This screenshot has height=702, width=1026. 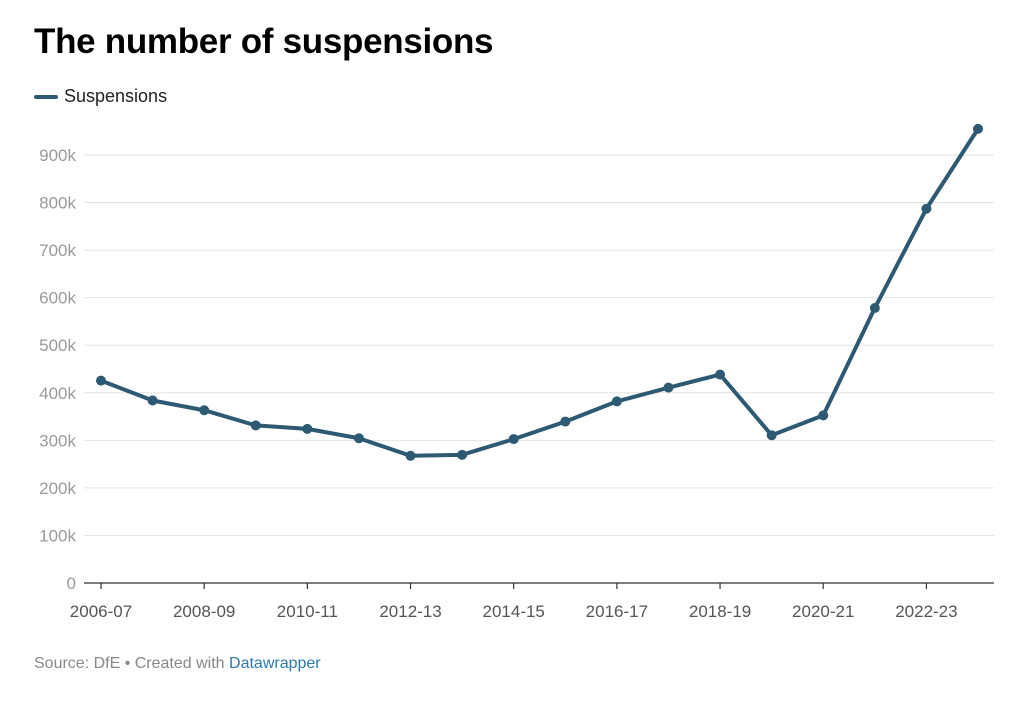 I want to click on y-tick-label: 800k, so click(x=57, y=203).